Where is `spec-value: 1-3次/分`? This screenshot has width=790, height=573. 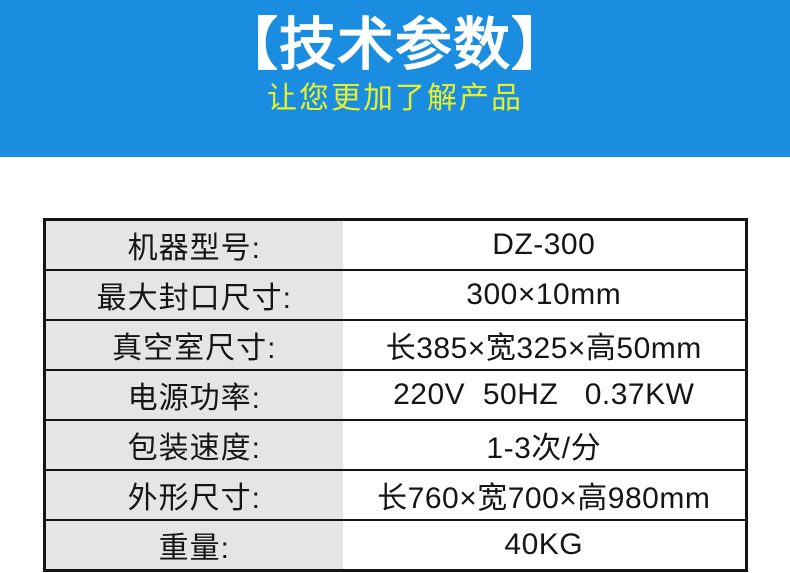
spec-value: 1-3次/分 is located at coordinates (544, 444).